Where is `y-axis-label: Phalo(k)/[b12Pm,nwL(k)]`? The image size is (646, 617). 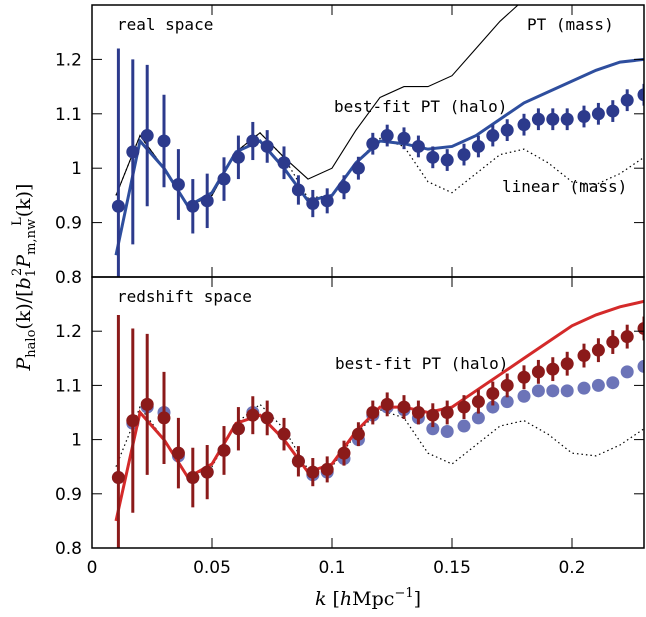
y-axis-label: Phalo(k)/[b12Pm,nwL(k)] is located at coordinates (24, 278).